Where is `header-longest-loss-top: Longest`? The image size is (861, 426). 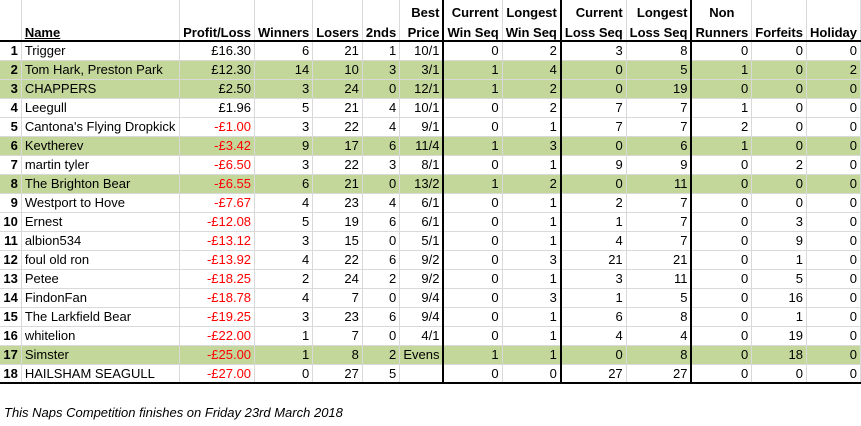
header-longest-loss-top: Longest is located at coordinates (659, 10).